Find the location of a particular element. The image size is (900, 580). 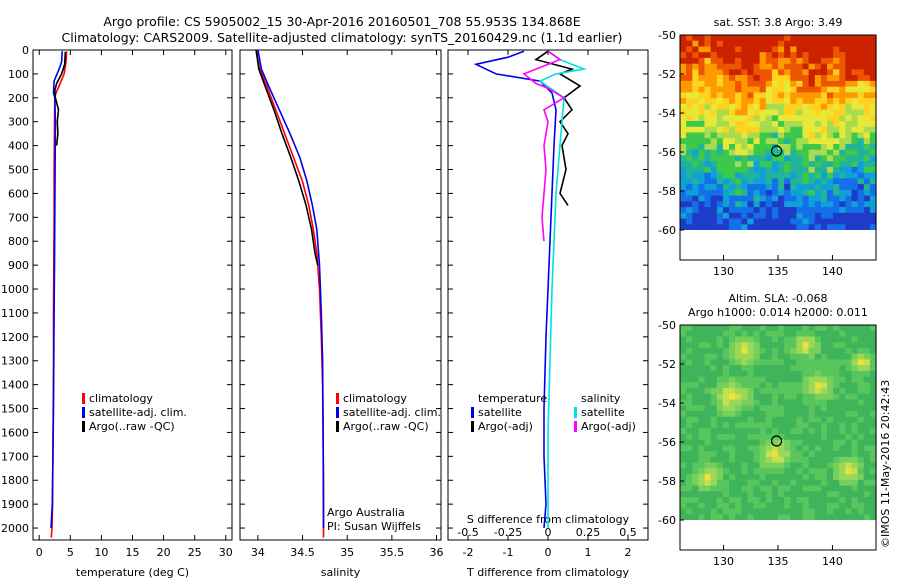

difference-temperature-legend-label: temperature is located at coordinates (512, 398).